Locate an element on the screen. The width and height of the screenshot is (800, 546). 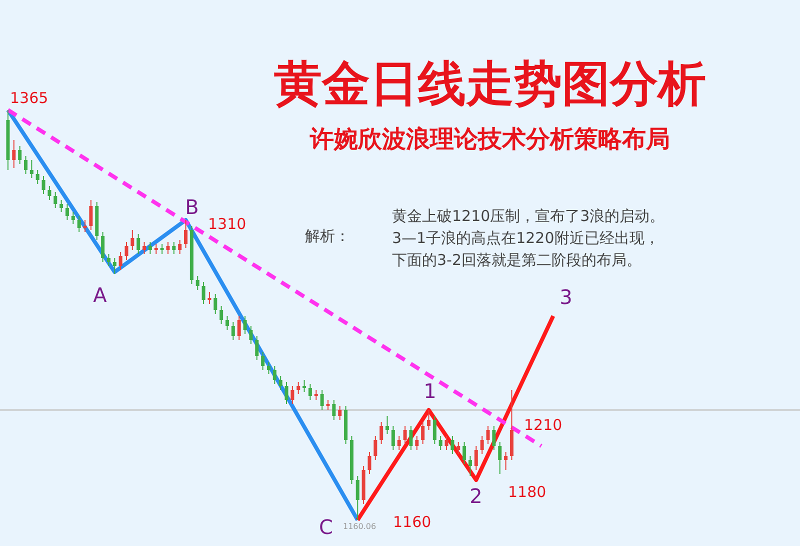
text: 黄金日线走势图分析 is located at coordinates (490, 84).